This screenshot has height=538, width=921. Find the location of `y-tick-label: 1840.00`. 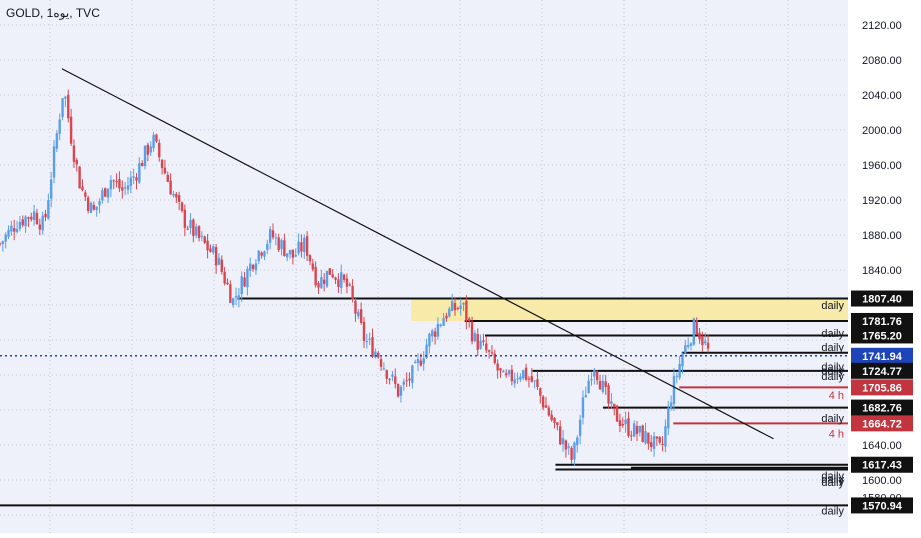

y-tick-label: 1840.00 is located at coordinates (882, 271).